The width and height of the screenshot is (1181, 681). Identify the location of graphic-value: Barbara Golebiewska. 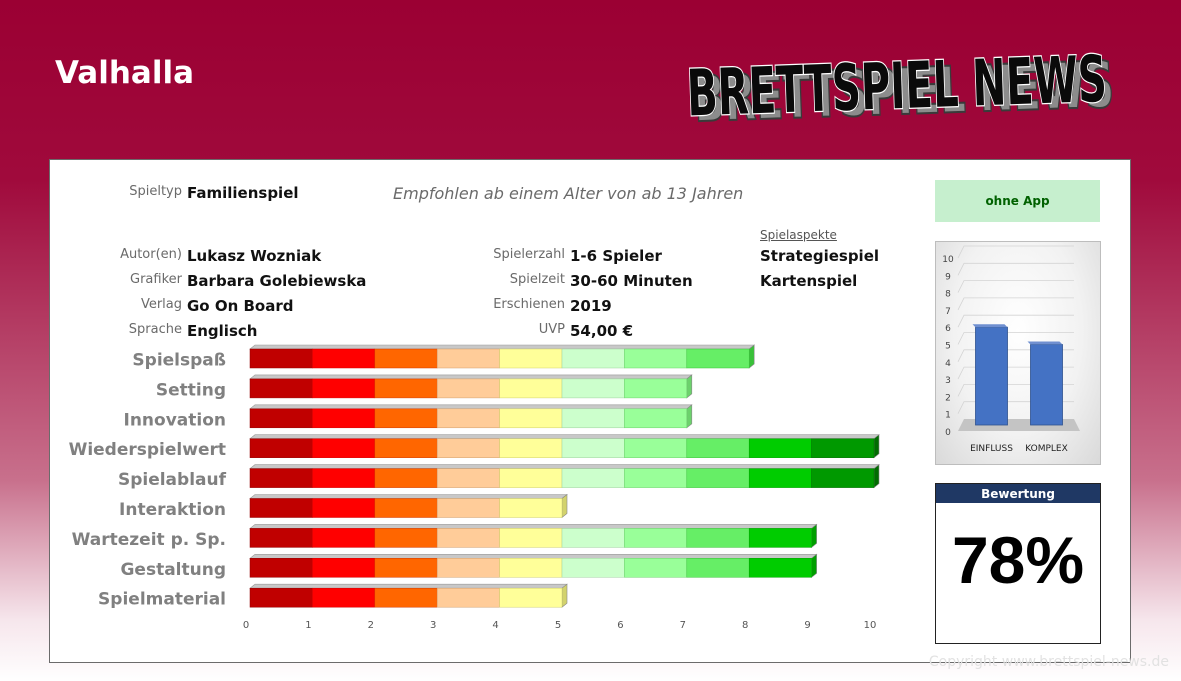
(277, 281).